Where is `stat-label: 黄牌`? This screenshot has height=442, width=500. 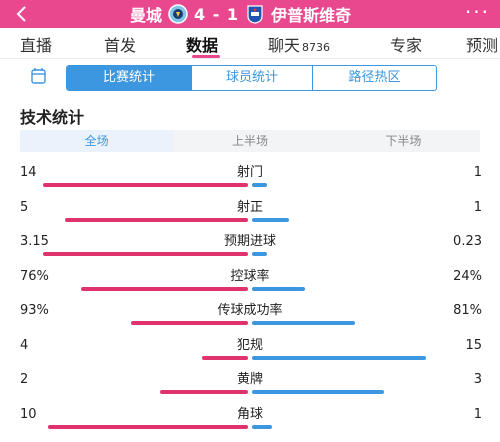 stat-label: 黄牌 is located at coordinates (249, 379).